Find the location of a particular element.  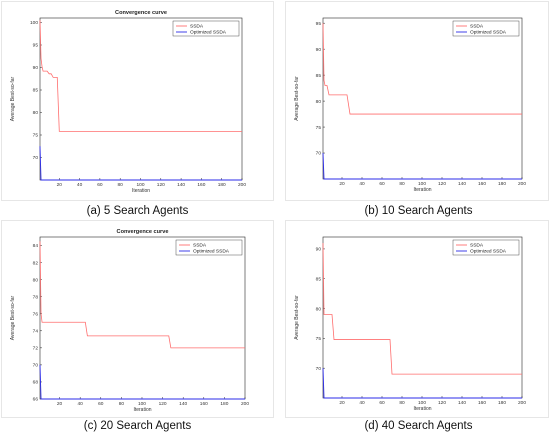

y-tick-label: 82 is located at coordinates (36, 263).